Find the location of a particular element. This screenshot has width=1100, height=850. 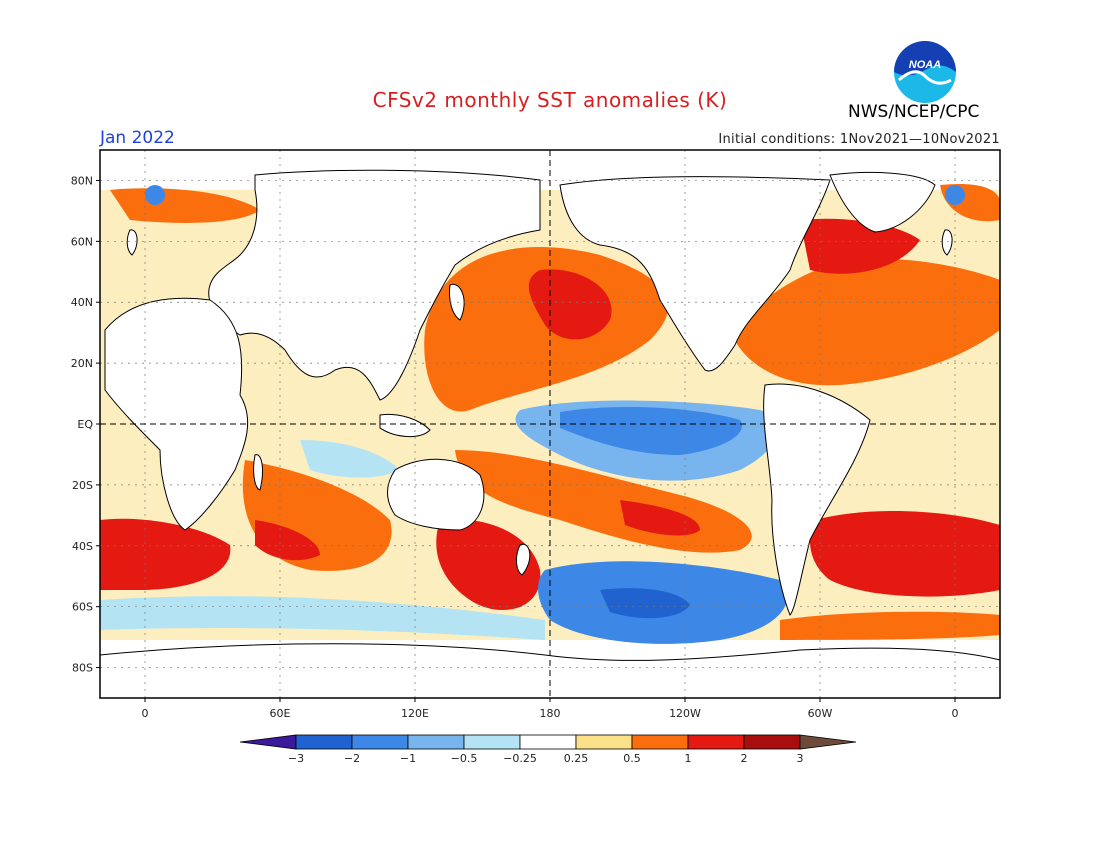

colorbar-label: 0.5 is located at coordinates (632, 758).